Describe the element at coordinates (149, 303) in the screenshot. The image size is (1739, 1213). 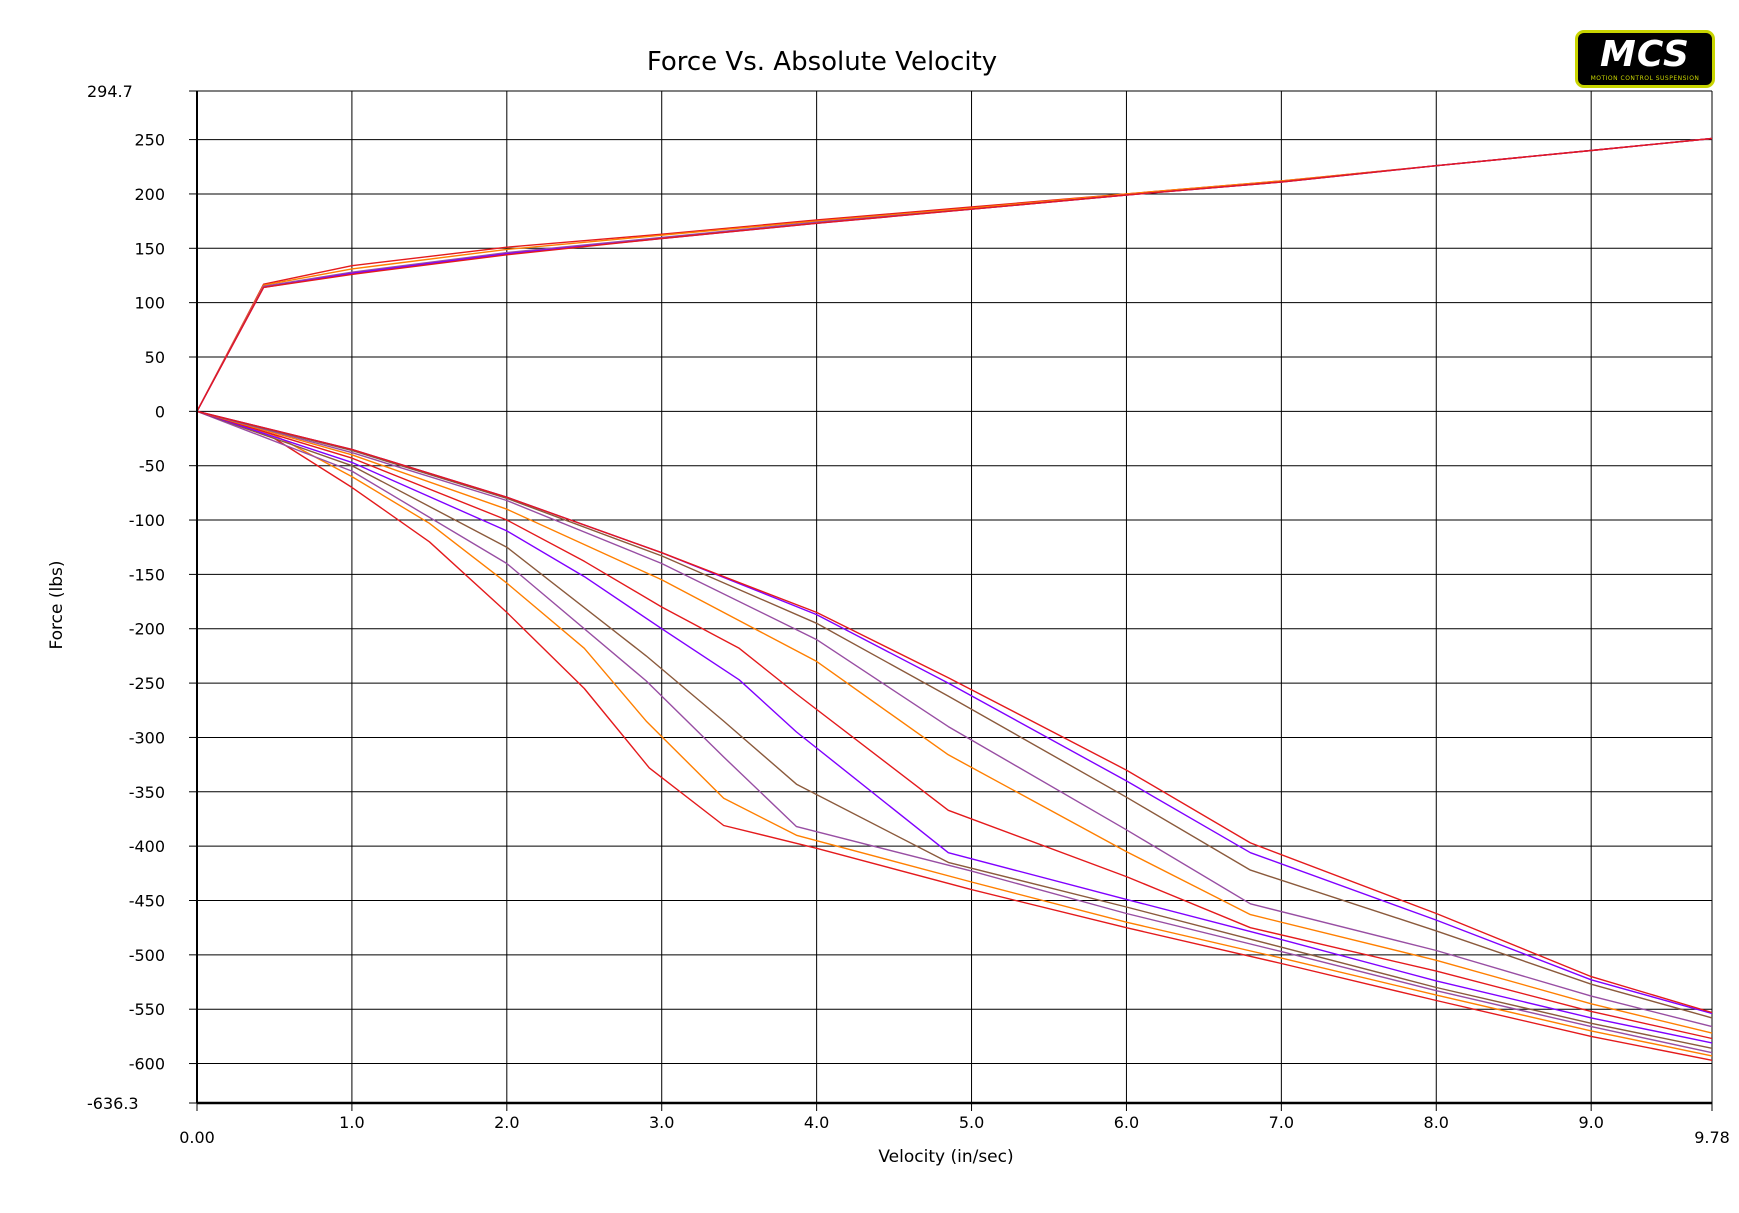
I see `y-tick-label: 100` at that location.